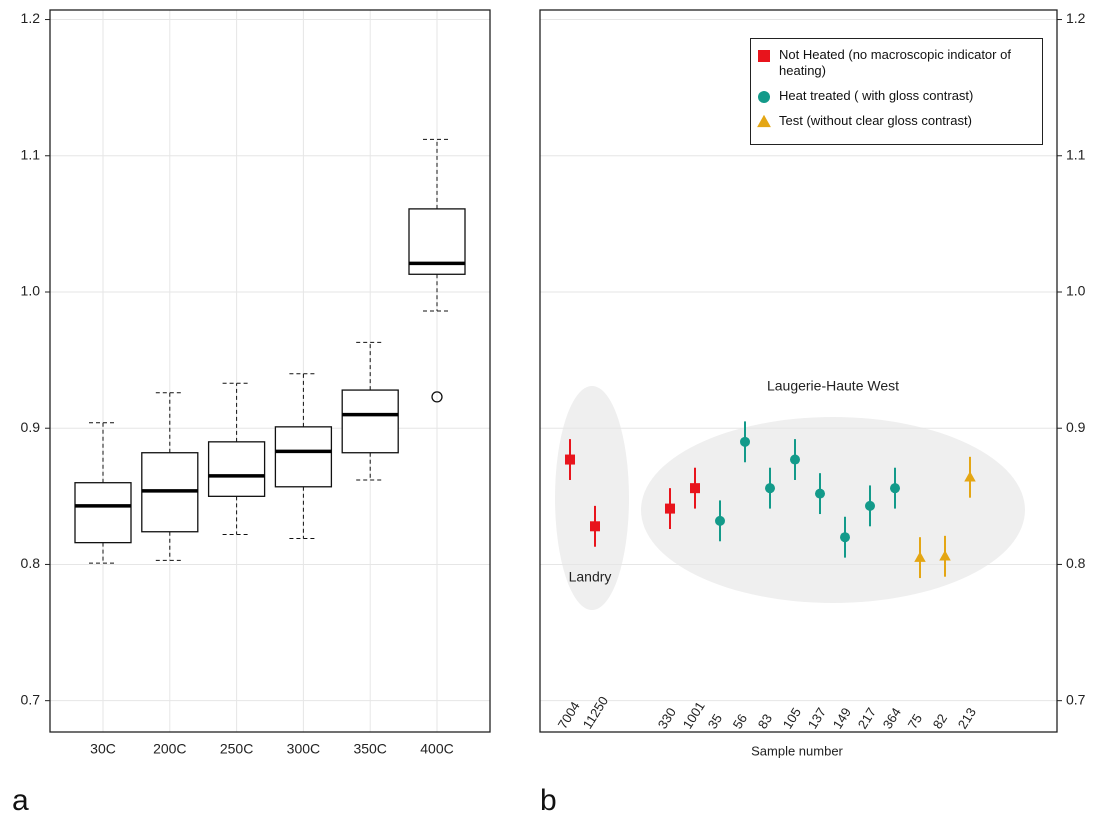  I want to click on x-tick-label: 30C, so click(103, 749).